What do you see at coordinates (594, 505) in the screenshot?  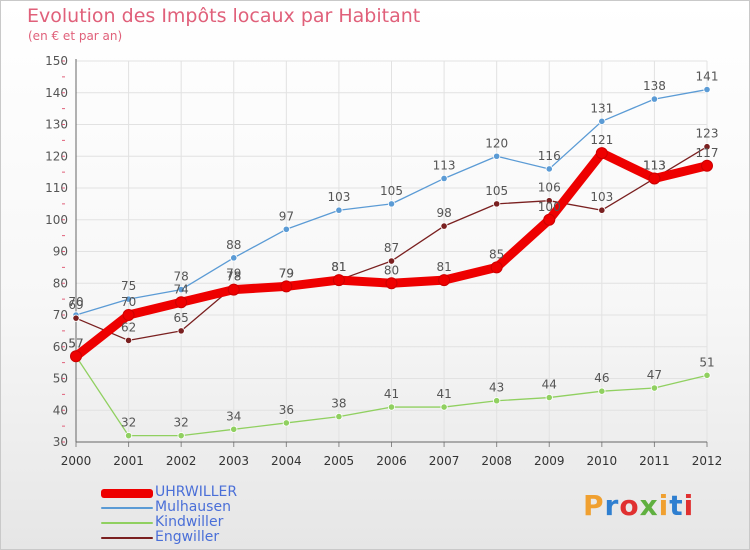 I see `logo-letter: P` at bounding box center [594, 505].